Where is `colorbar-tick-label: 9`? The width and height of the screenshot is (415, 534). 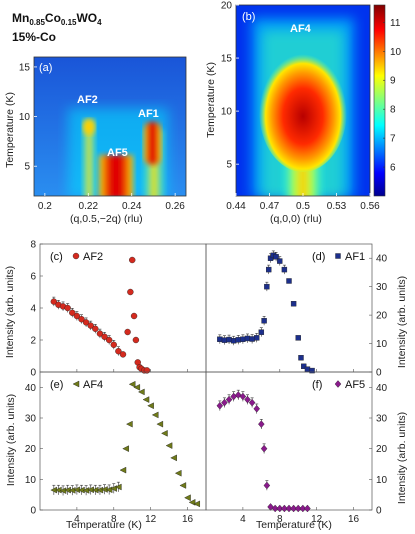
colorbar-tick-label: 9 is located at coordinates (393, 81).